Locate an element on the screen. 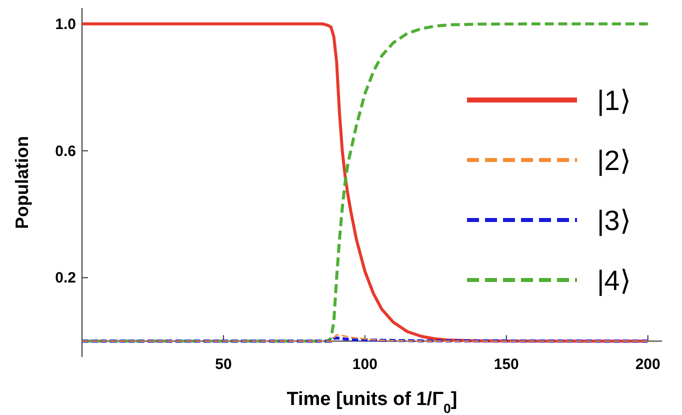 Image resolution: width=682 pixels, height=415 pixels. x-tick-label: 50 is located at coordinates (223, 365).